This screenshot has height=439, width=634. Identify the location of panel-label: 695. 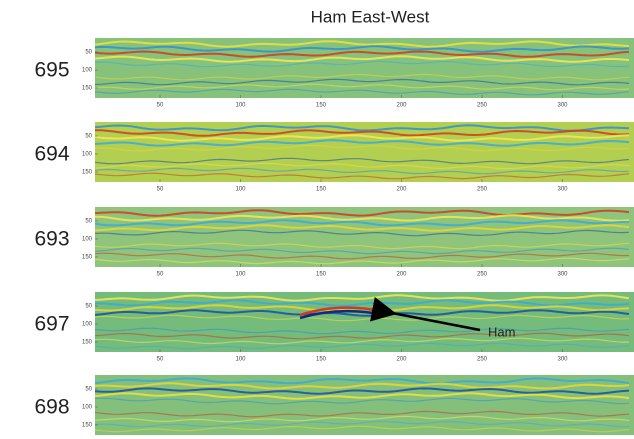
(51, 70).